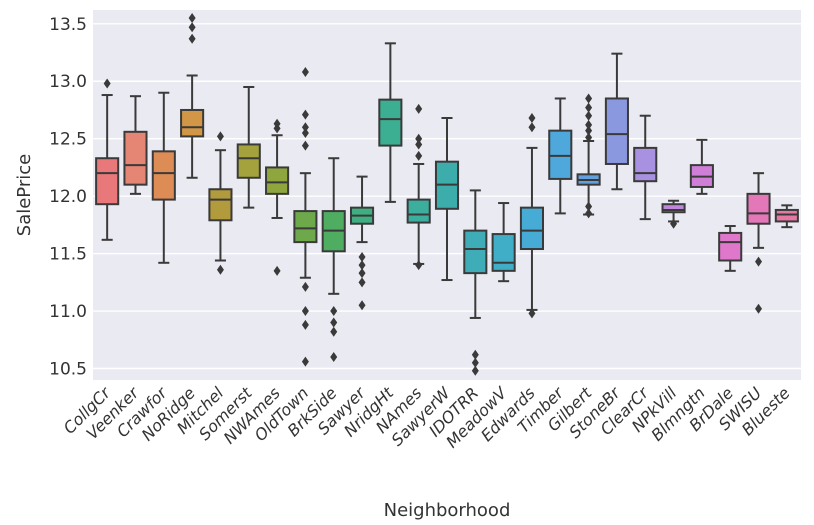 This screenshot has height=525, width=814. I want to click on box-Somerst, so click(248, 147).